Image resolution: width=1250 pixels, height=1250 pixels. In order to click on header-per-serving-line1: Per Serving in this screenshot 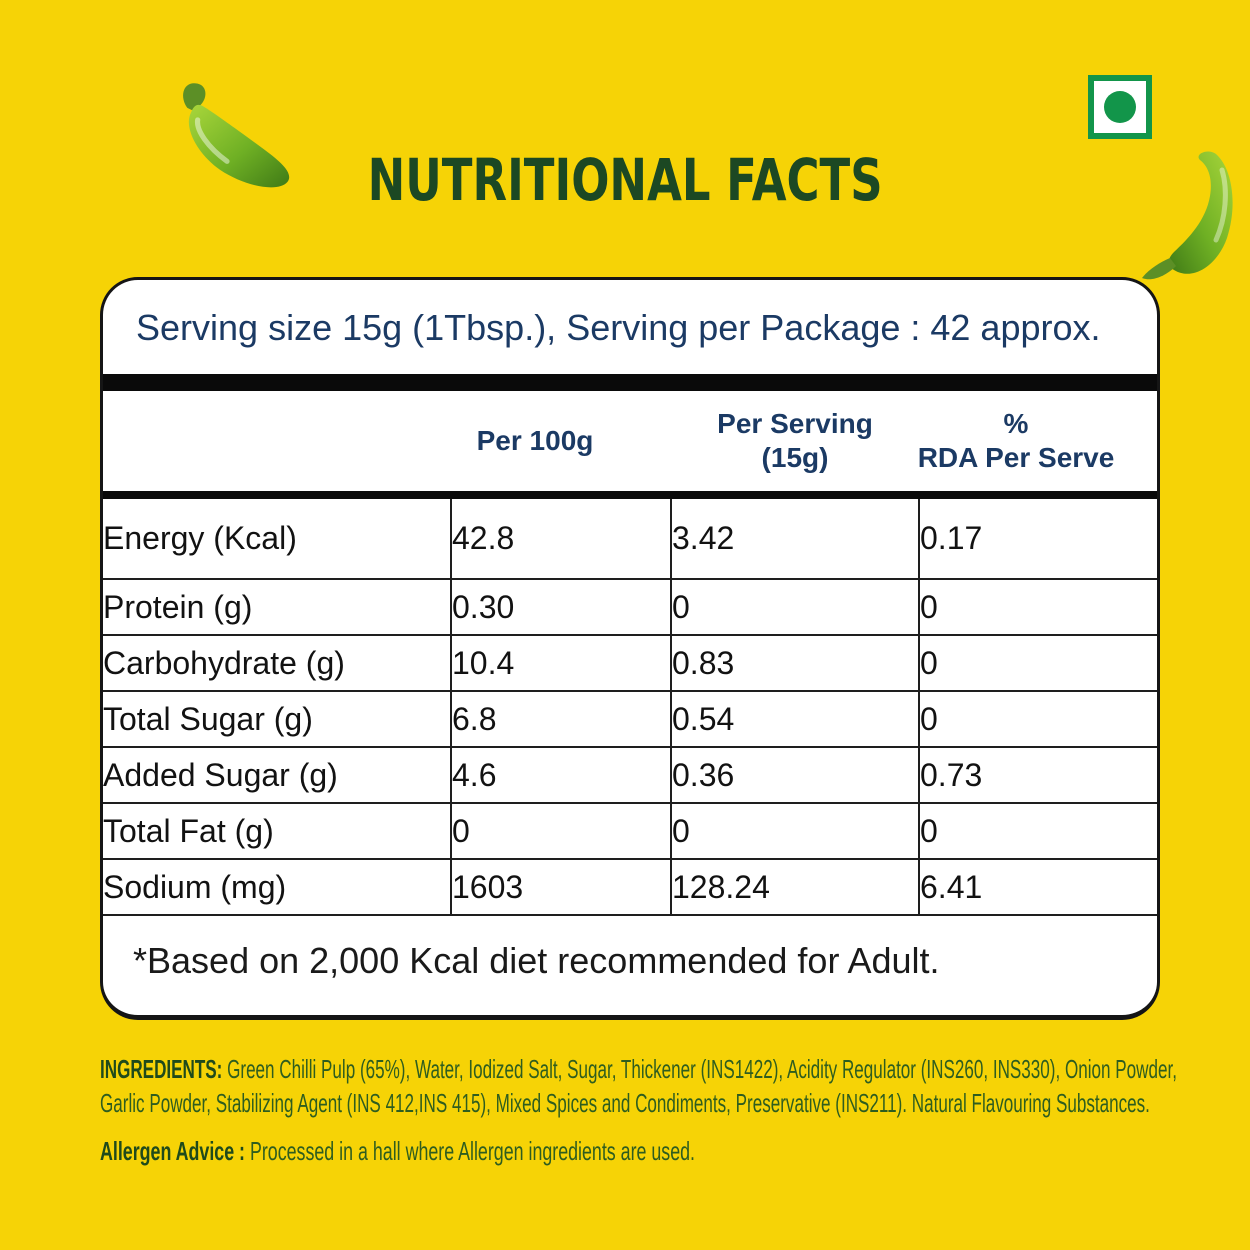, I will do `click(795, 423)`.